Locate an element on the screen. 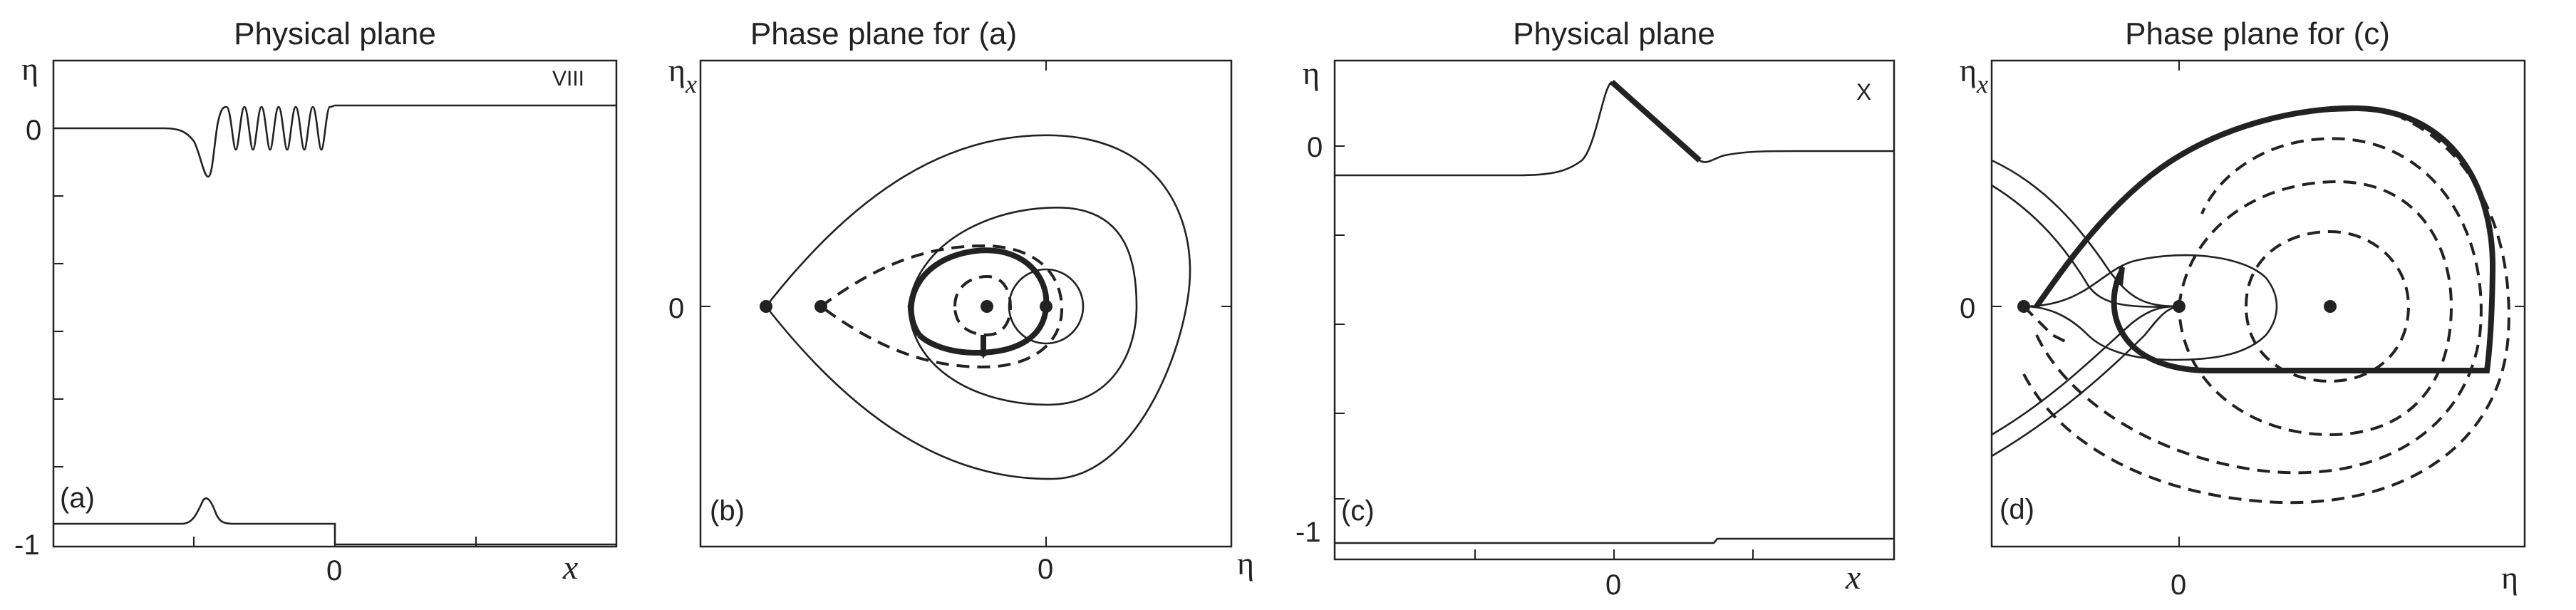  panel-d-title: Phase plane for (c) is located at coordinates (2258, 33).